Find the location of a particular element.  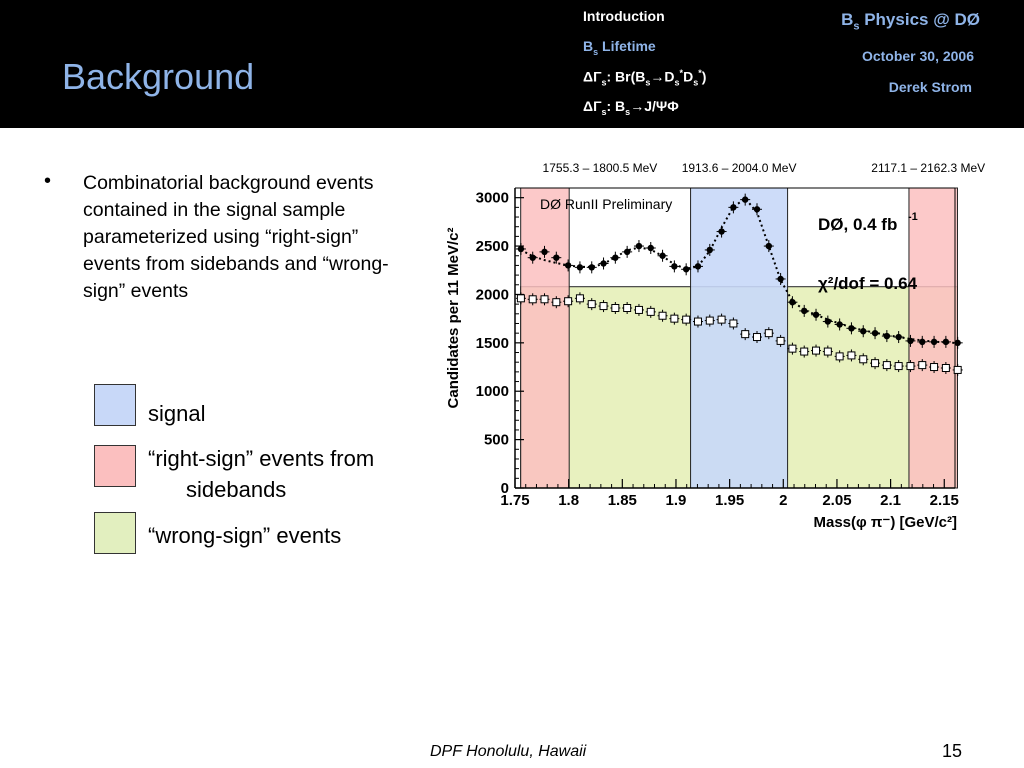

nav3-c: →D is located at coordinates (662, 76).